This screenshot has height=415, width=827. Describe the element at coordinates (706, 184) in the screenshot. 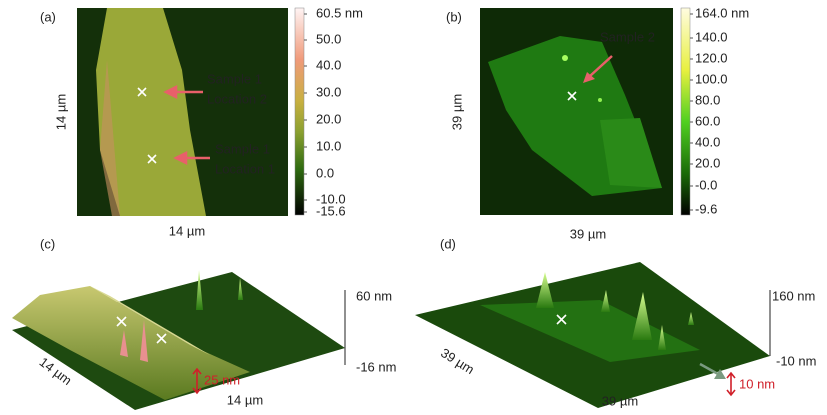

I see `colorbar-label: -0.0` at that location.